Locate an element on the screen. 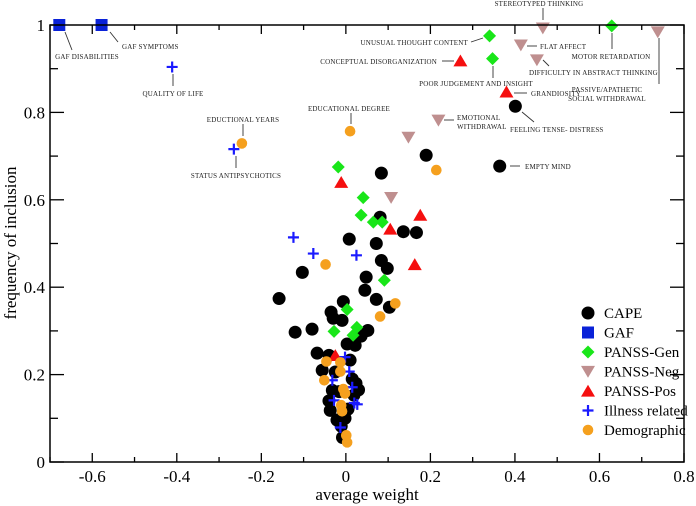 The width and height of the screenshot is (696, 506). y-tick-label: 0.2 is located at coordinates (34, 375).